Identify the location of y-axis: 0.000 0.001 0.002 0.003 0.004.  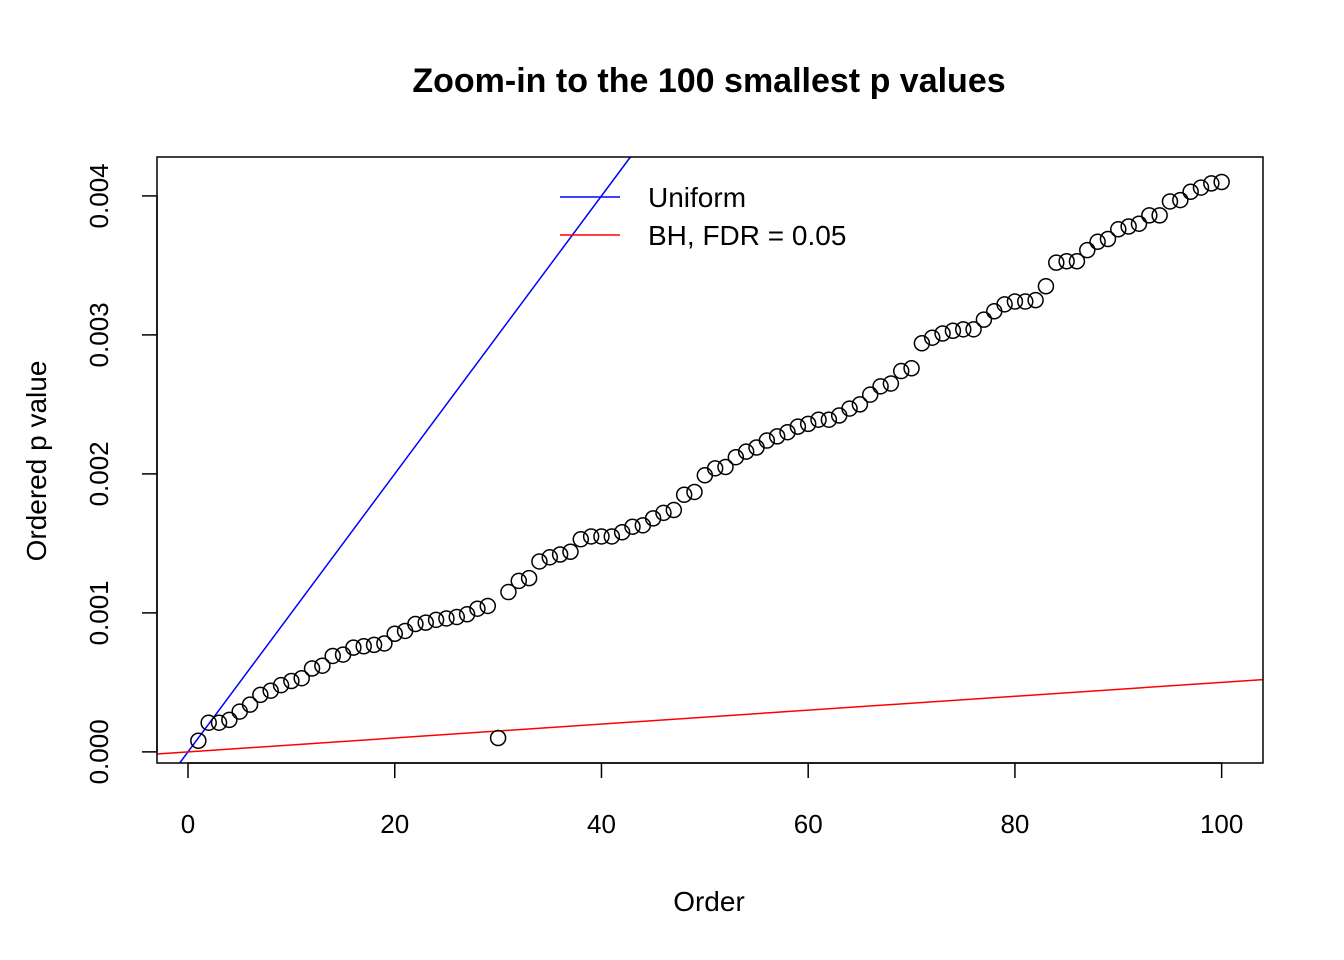
(121, 473).